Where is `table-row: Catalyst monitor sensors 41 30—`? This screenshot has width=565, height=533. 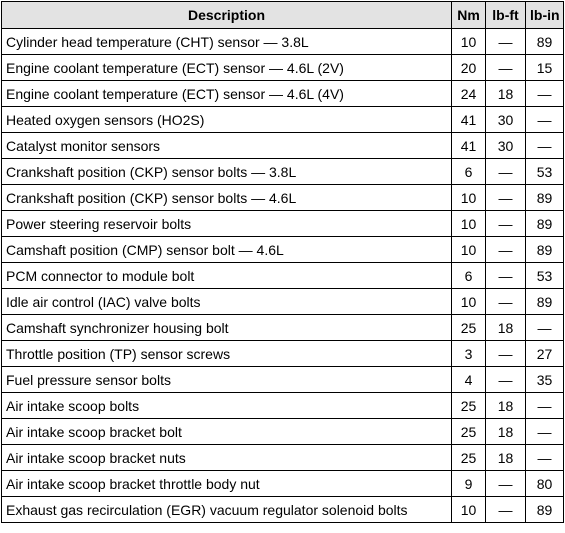
table-row: Catalyst monitor sensors 41 30— is located at coordinates (282, 145).